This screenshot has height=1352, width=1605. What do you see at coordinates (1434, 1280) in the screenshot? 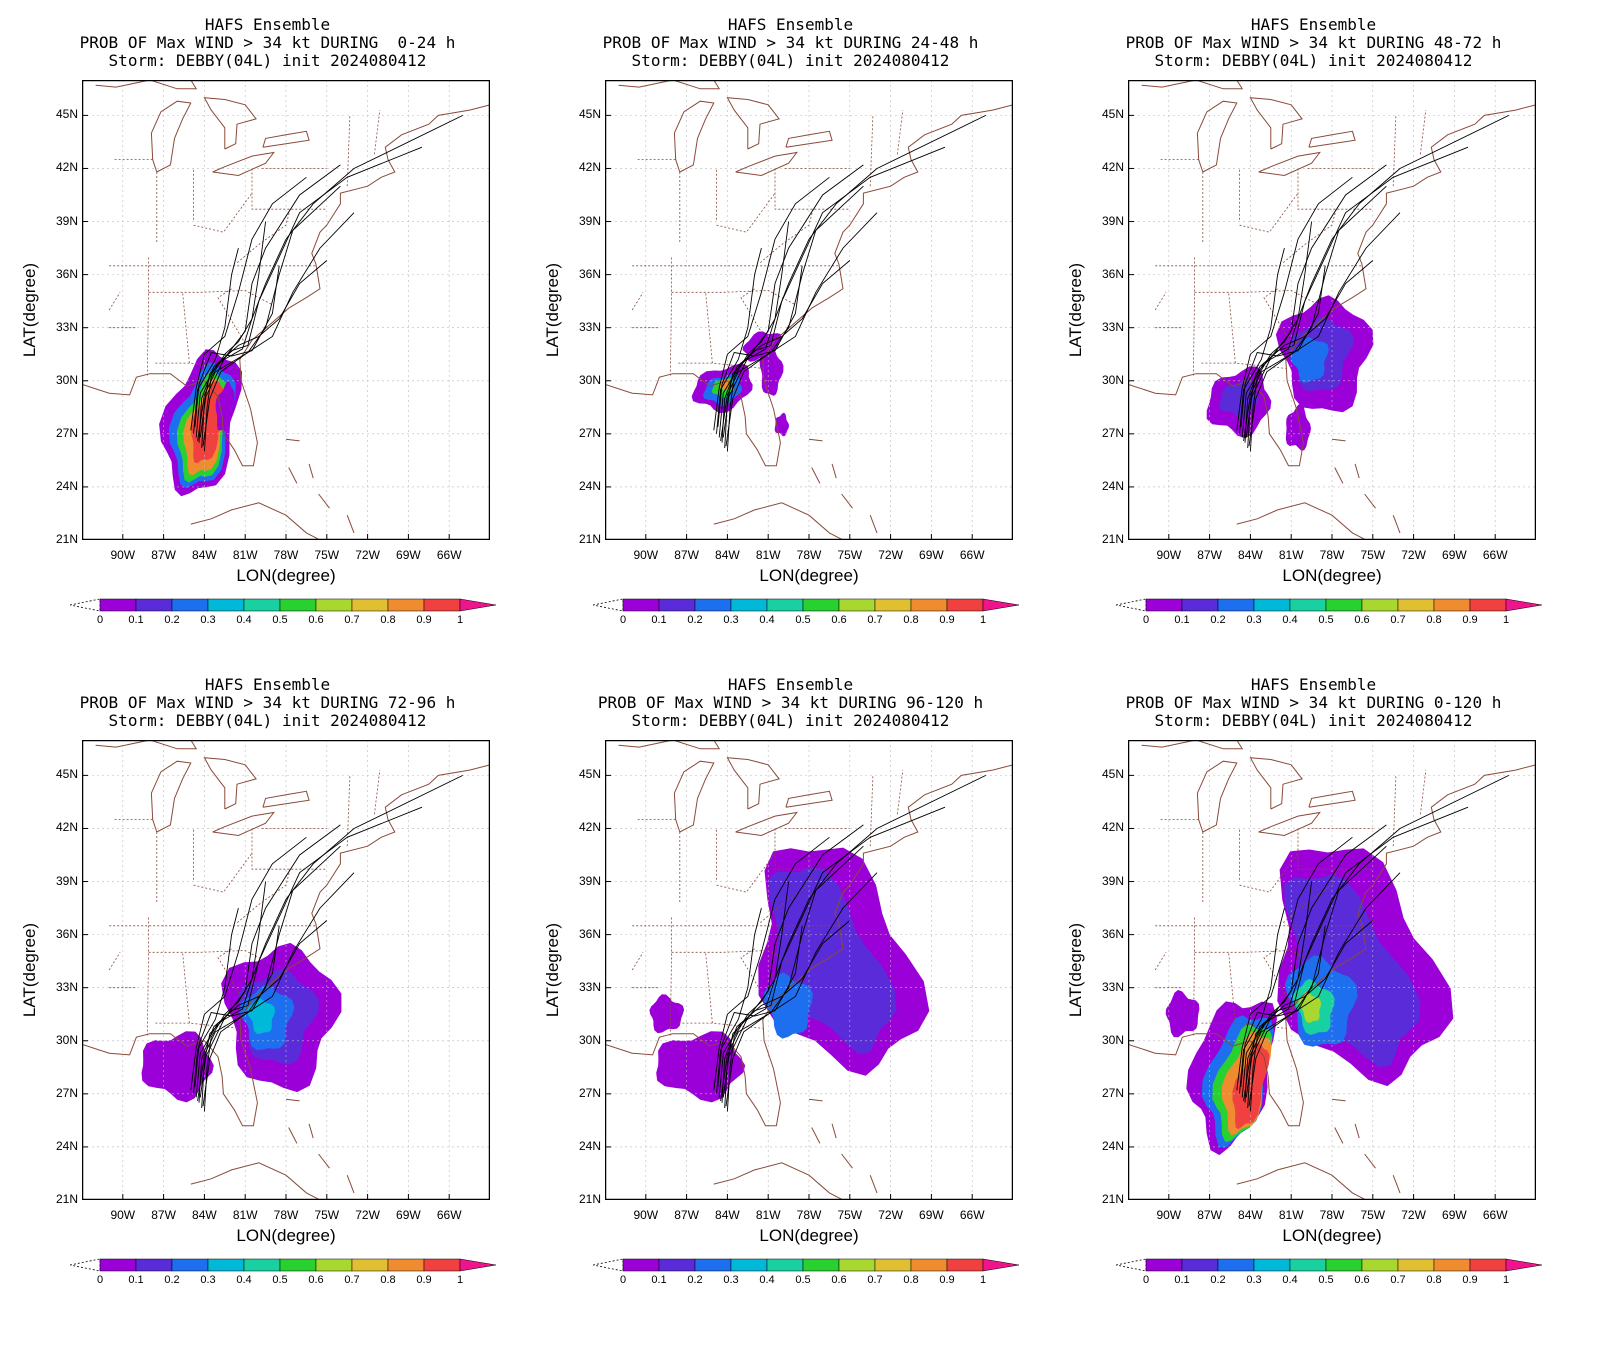
I see `colorbar-tick-label: 0.8` at bounding box center [1434, 1280].